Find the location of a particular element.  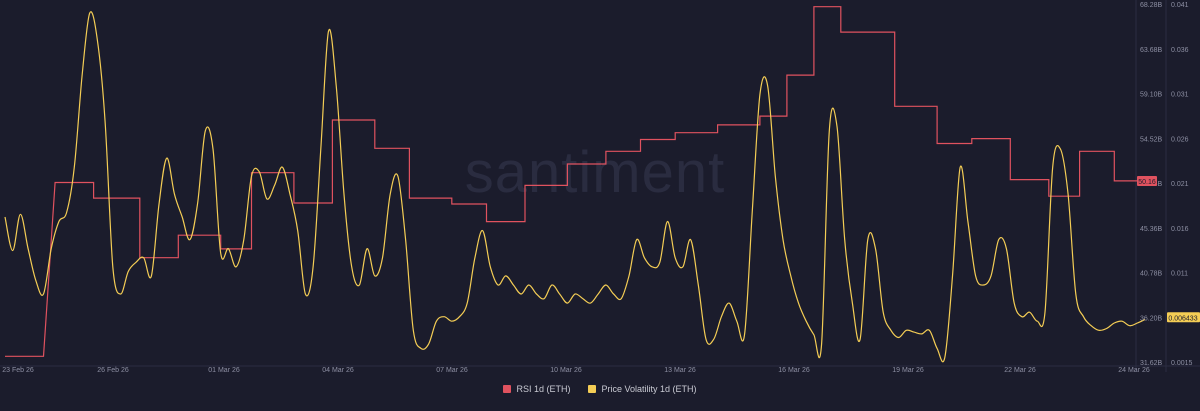

right-axis-tick-label: 0.026 is located at coordinates (1180, 139).